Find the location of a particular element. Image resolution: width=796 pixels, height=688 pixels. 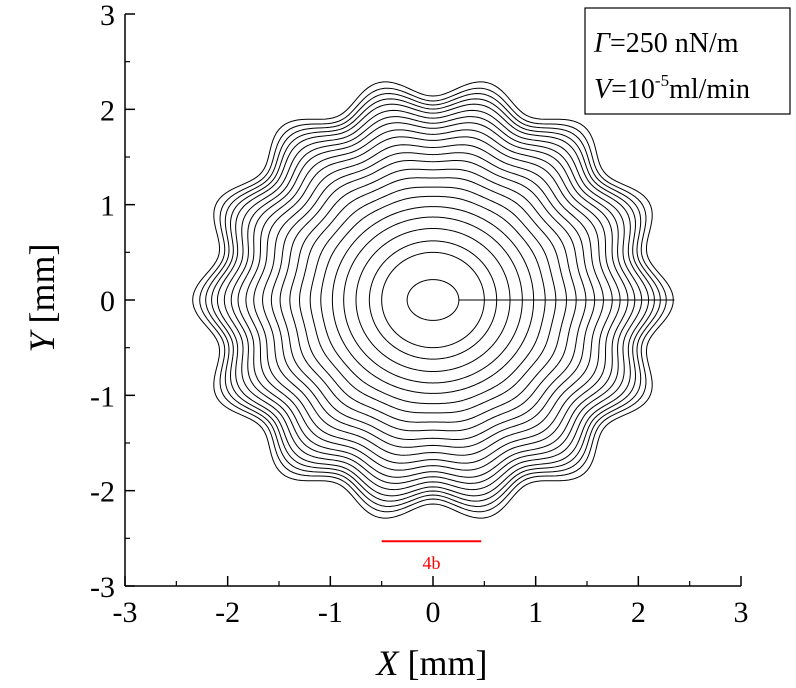

y-tick-label: 2 is located at coordinates (107, 110).